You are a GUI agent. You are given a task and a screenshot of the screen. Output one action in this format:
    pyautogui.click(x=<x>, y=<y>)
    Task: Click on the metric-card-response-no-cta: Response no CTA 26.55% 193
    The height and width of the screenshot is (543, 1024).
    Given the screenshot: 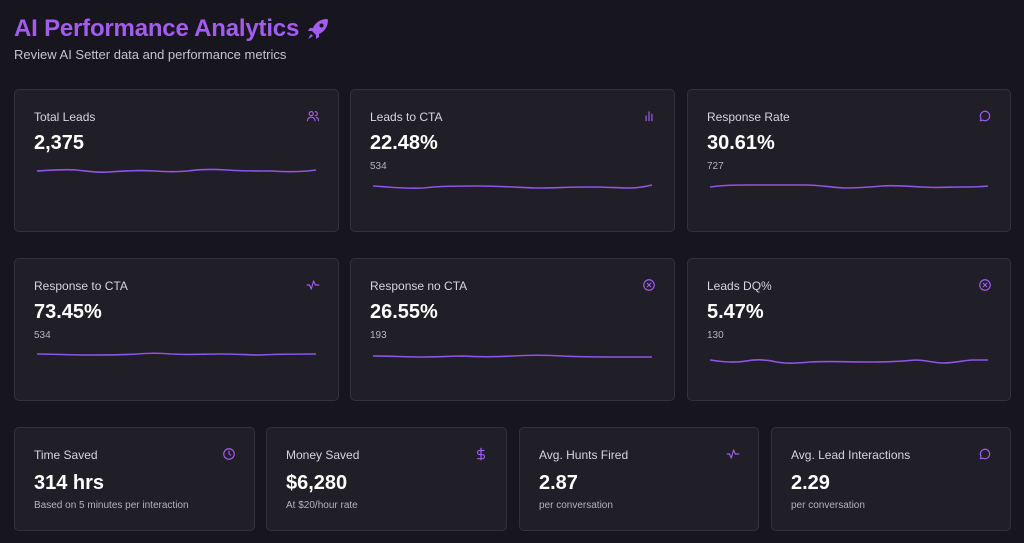 What is the action you would take?
    pyautogui.click(x=512, y=329)
    